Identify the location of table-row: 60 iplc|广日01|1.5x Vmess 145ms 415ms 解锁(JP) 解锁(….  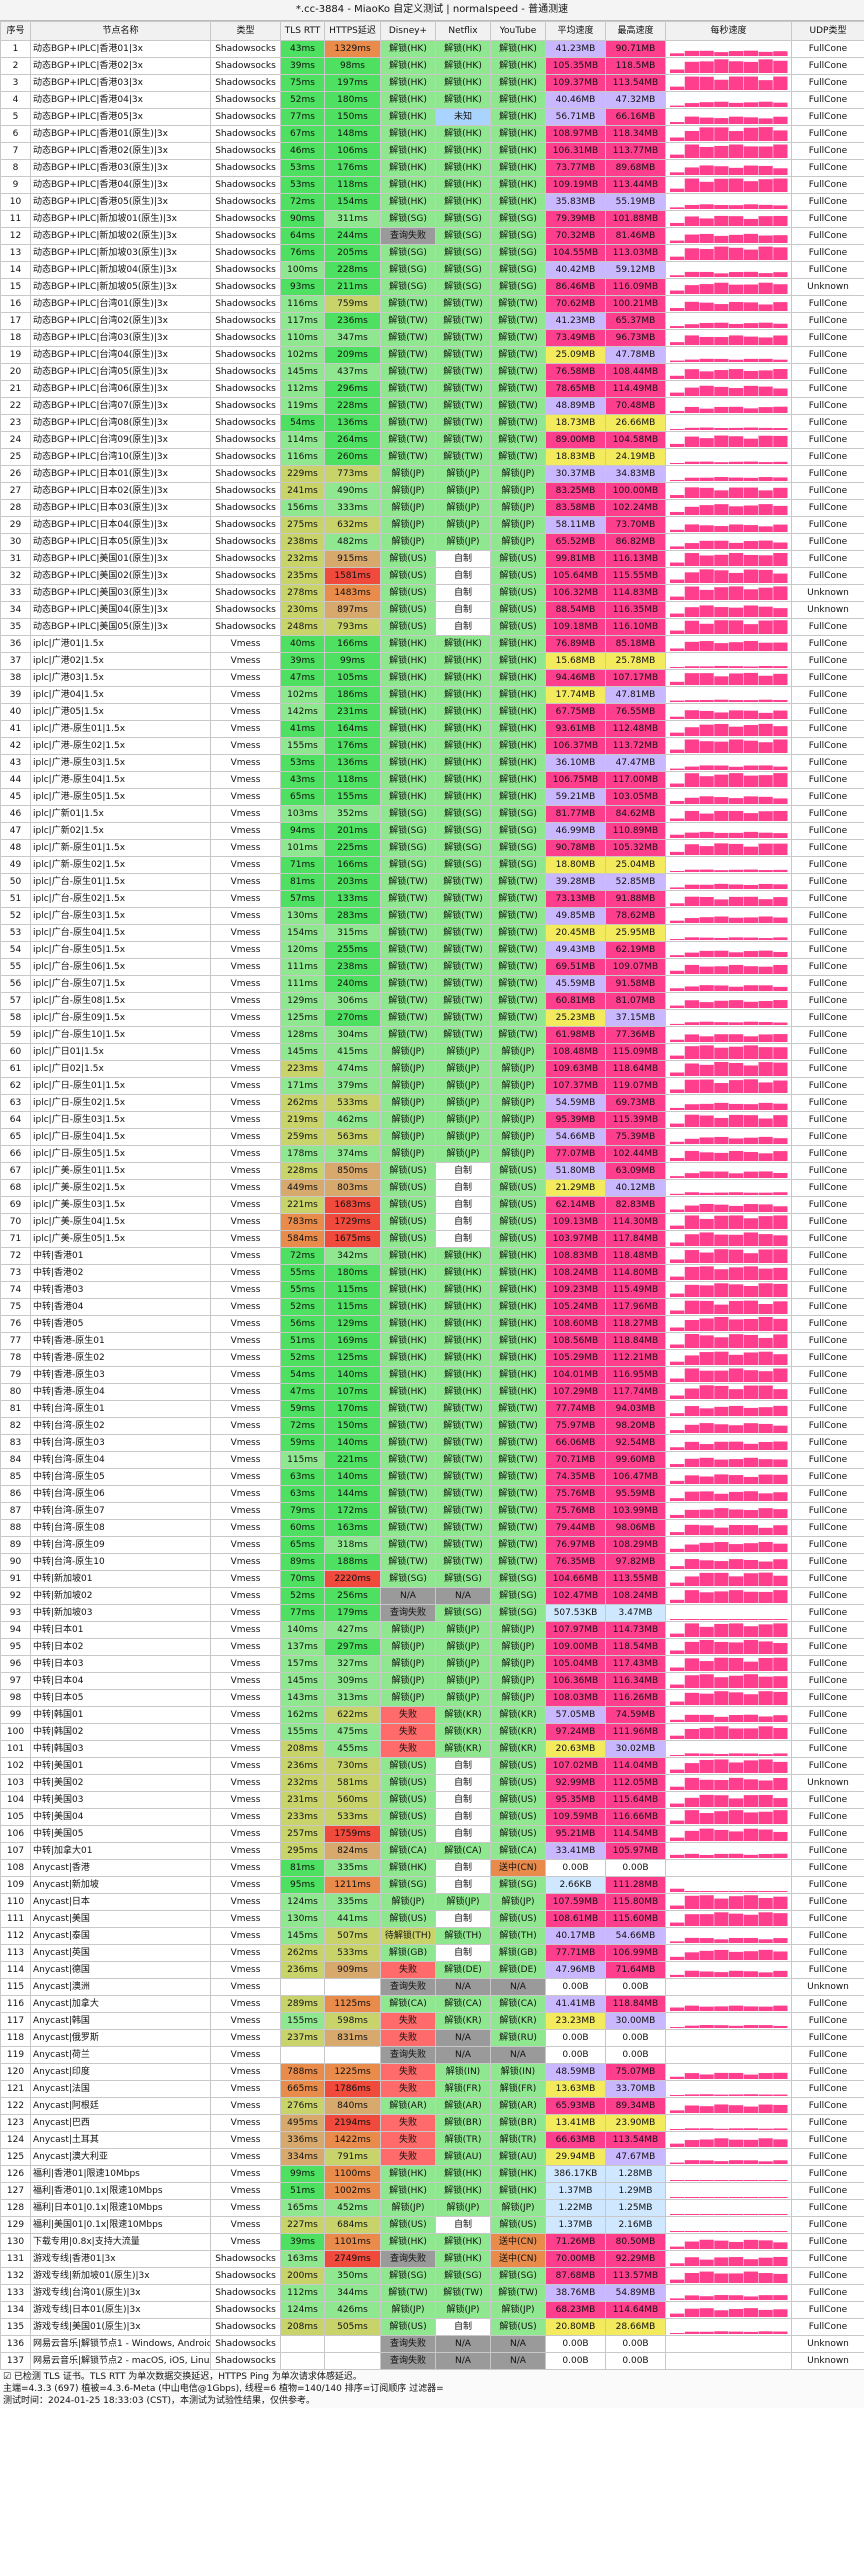
(432, 1052).